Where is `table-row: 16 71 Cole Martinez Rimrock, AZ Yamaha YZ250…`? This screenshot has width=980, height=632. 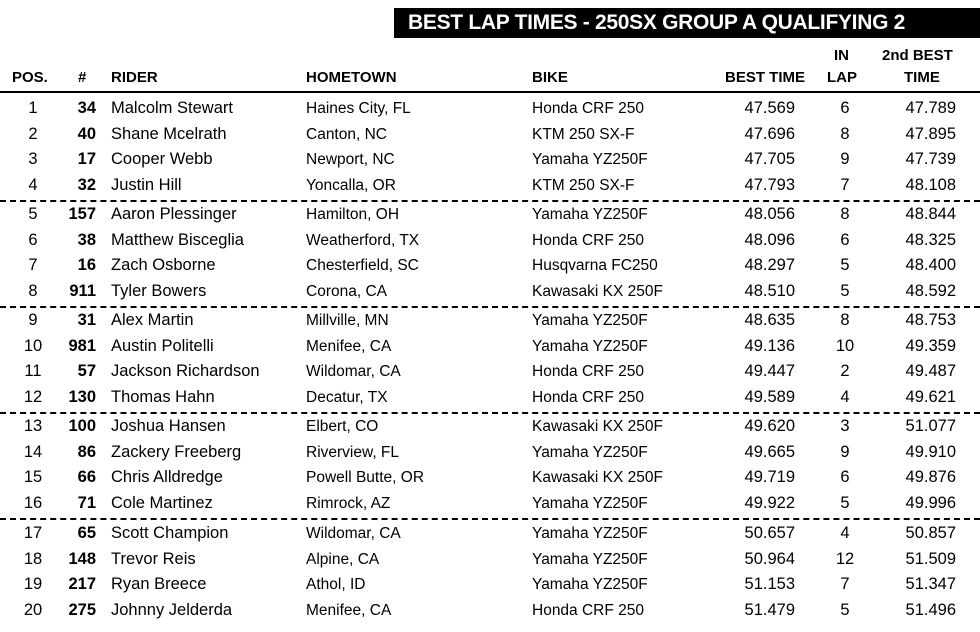 table-row: 16 71 Cole Martinez Rimrock, AZ Yamaha YZ250… is located at coordinates (490, 504).